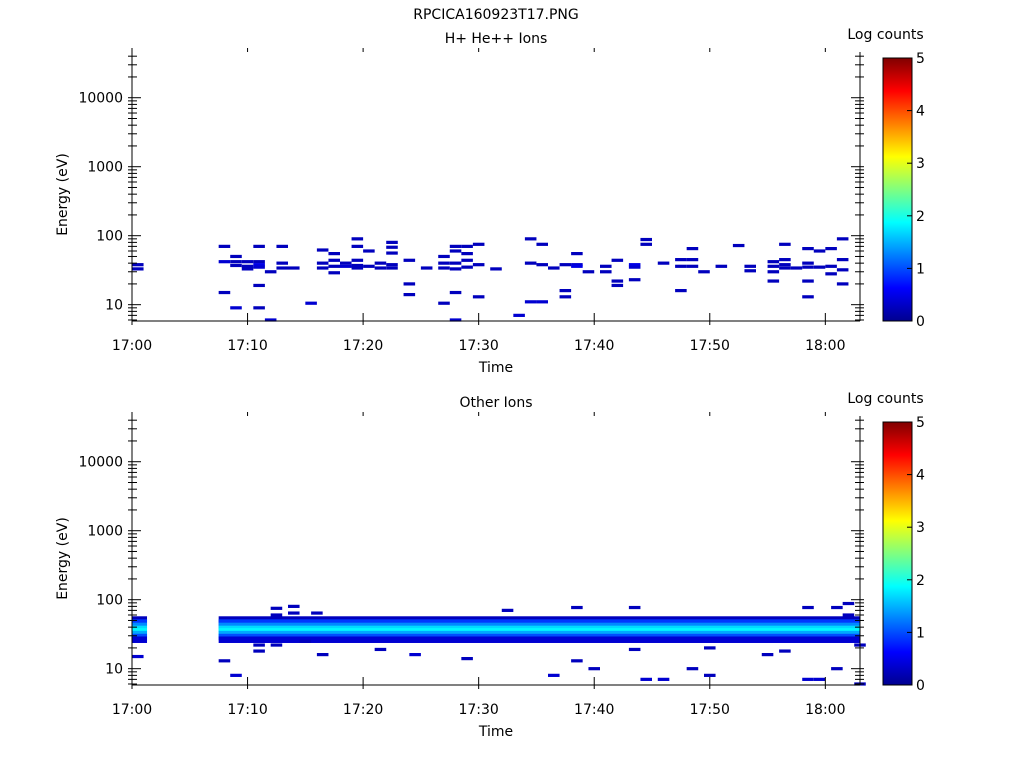 The height and width of the screenshot is (768, 1024). I want to click on y-tick-label: 1000, so click(105, 168).